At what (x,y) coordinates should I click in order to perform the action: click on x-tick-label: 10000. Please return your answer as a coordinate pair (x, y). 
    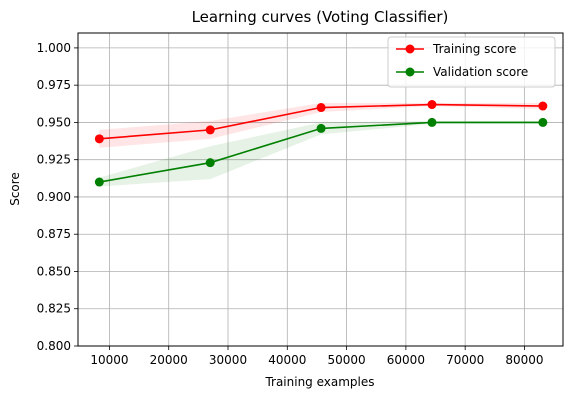
    Looking at the image, I should click on (109, 360).